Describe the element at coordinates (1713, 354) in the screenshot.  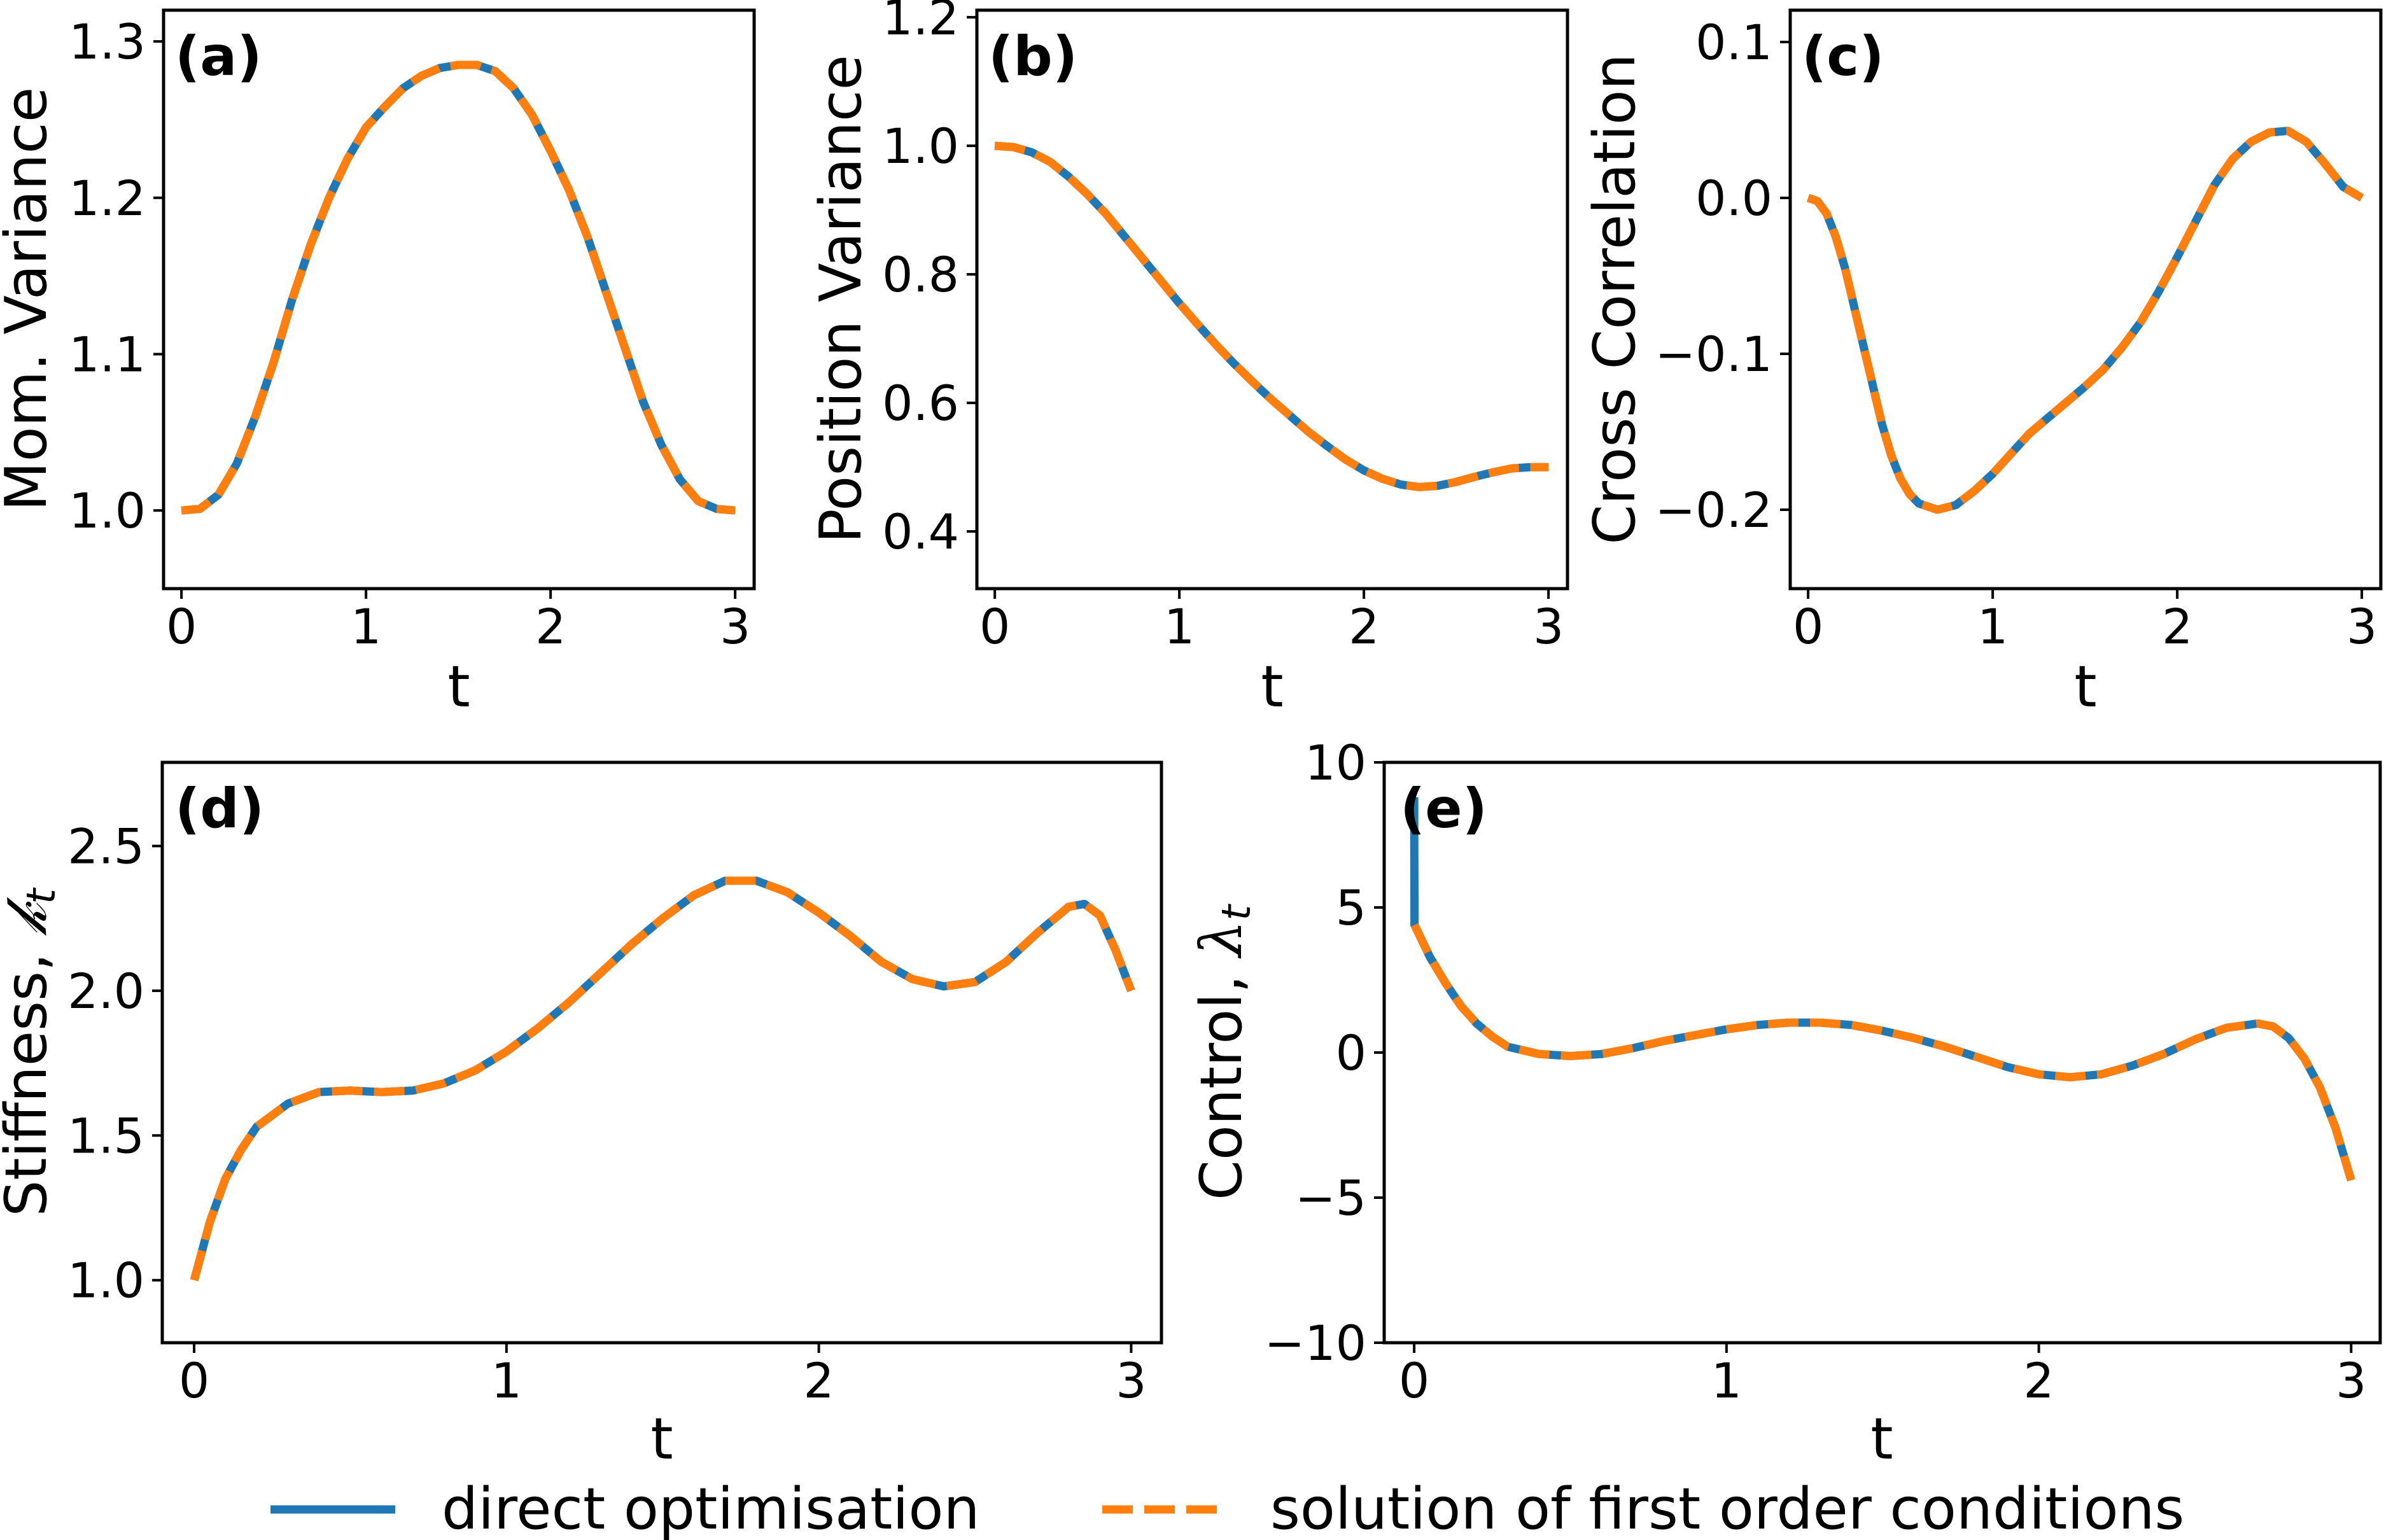
I see `y-tick-label: −0.1` at that location.